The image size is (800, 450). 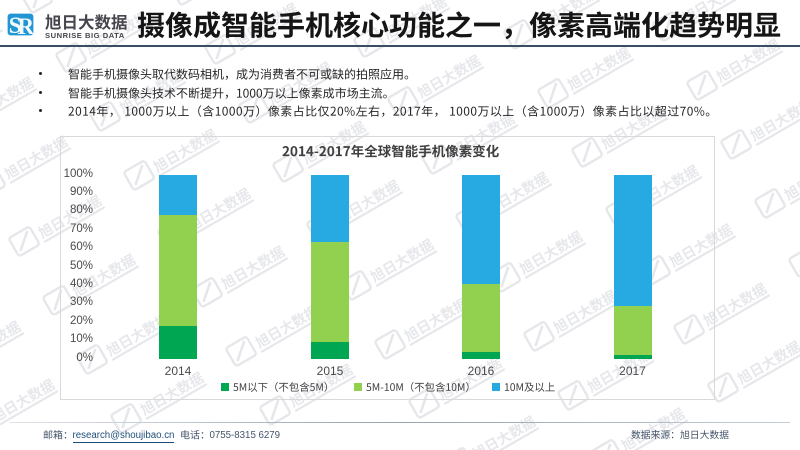 I want to click on svg-text: S, so click(x=15, y=24).